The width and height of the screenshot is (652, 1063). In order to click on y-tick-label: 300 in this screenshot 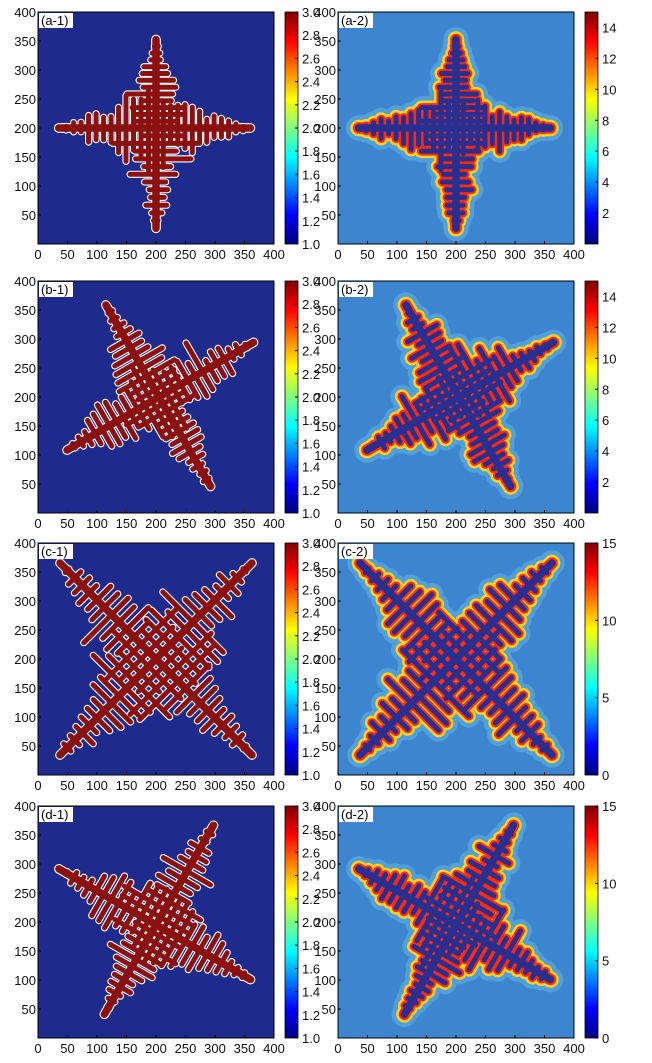, I will do `click(325, 864)`.